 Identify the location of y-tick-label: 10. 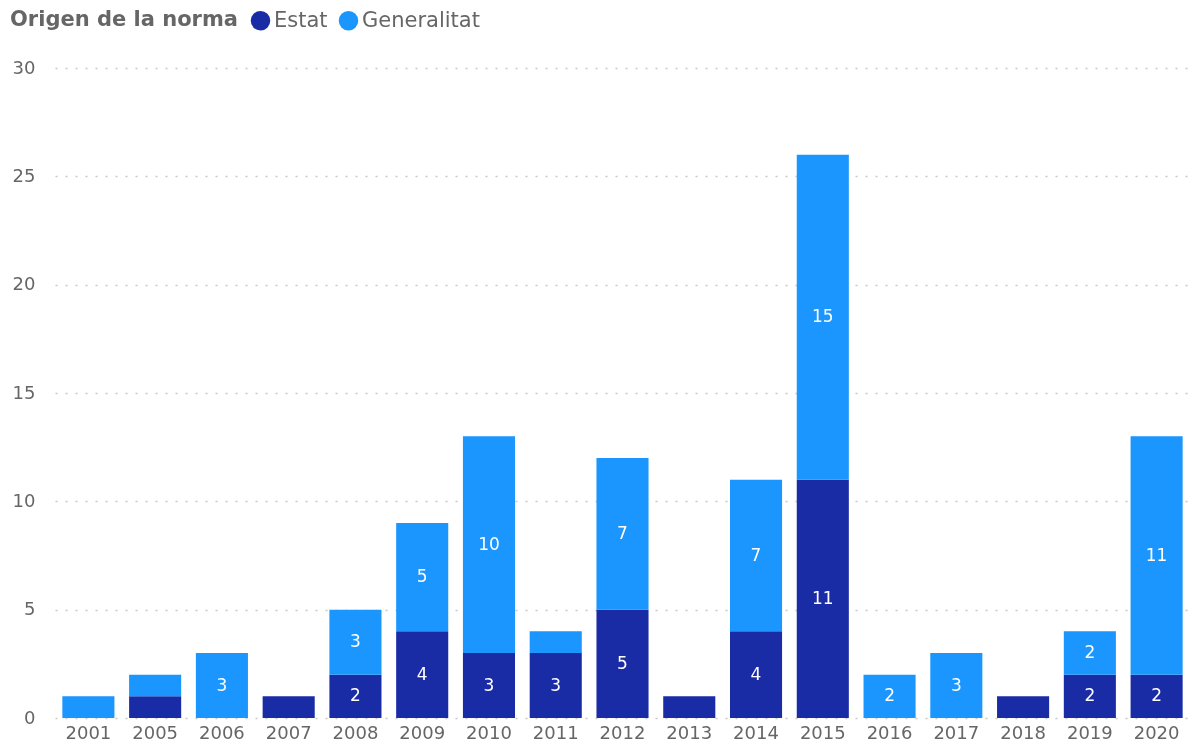
(24, 500).